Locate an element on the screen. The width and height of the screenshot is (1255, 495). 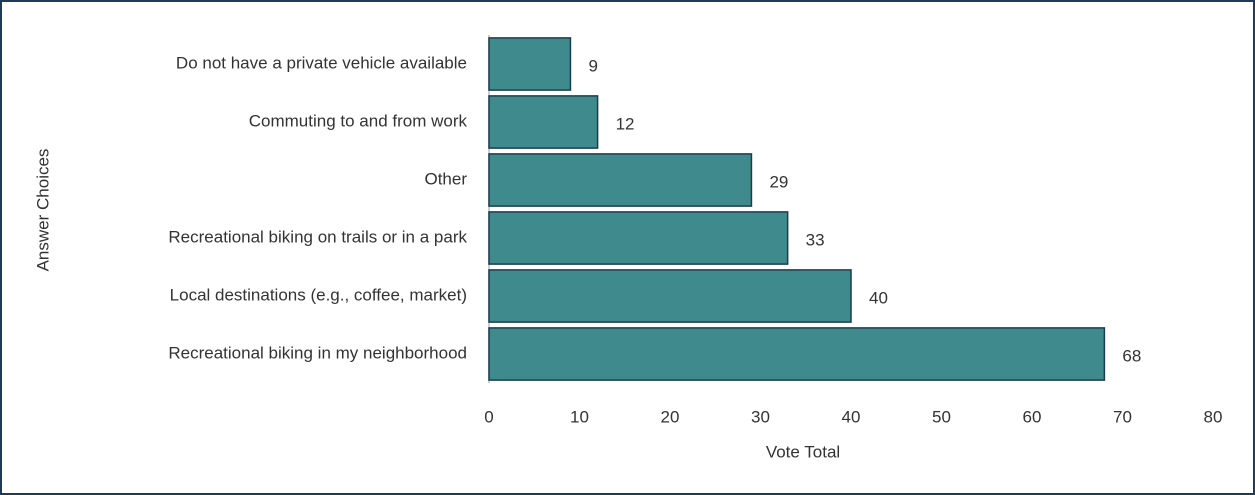
x-tick-label: 20 is located at coordinates (670, 416).